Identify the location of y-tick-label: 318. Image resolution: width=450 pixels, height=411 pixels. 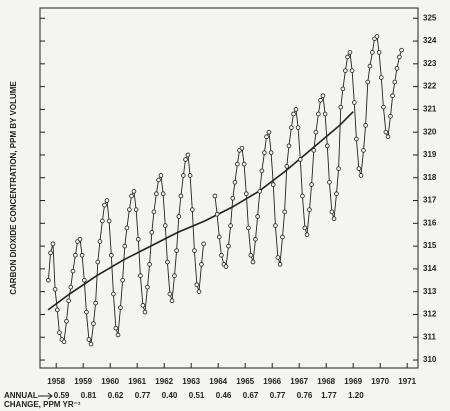
(430, 177).